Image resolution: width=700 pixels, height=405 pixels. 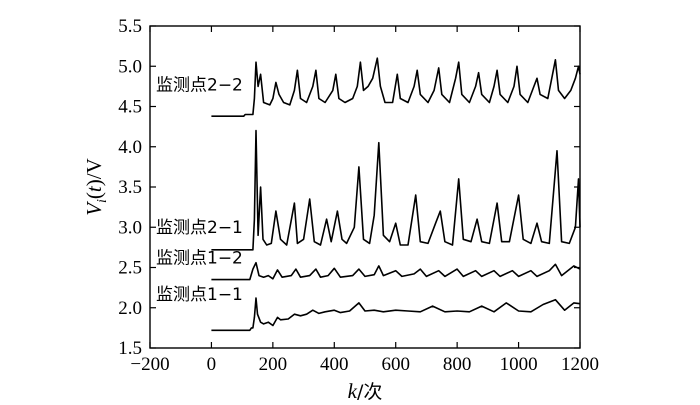 What do you see at coordinates (130, 187) in the screenshot?
I see `y-tick-label: 3.5` at bounding box center [130, 187].